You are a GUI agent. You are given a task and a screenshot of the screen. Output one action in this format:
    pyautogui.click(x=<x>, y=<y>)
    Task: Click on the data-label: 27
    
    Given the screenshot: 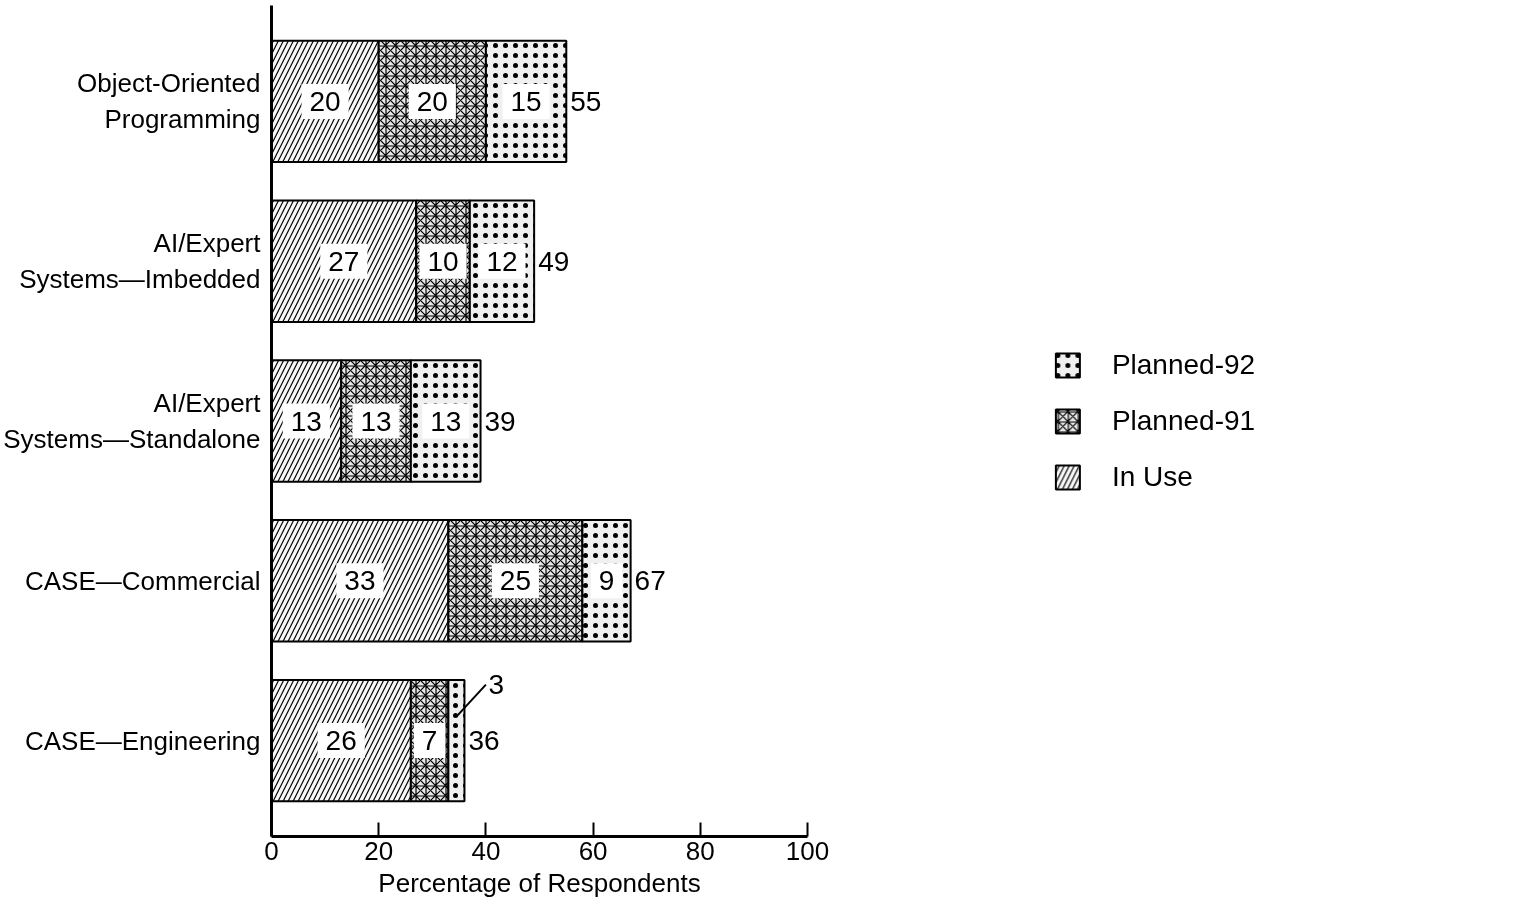 What is the action you would take?
    pyautogui.click(x=344, y=261)
    